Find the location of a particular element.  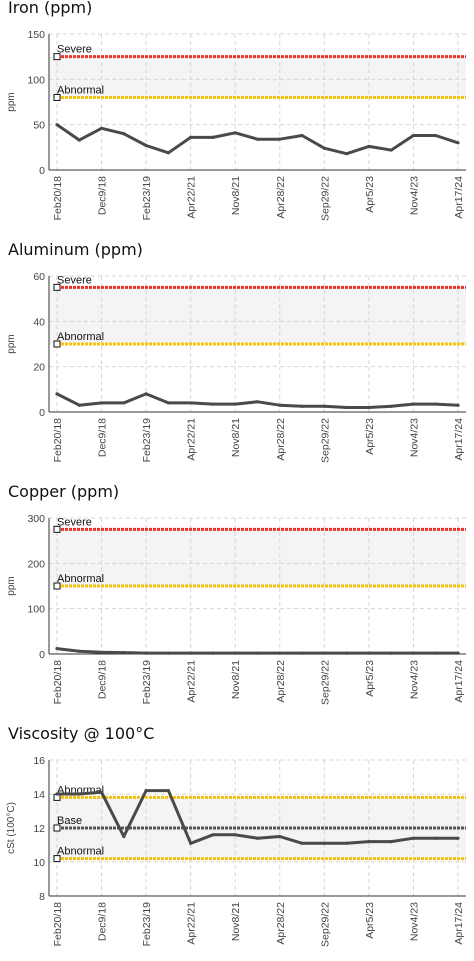

y-tick-label: 200 is located at coordinates (36, 564).